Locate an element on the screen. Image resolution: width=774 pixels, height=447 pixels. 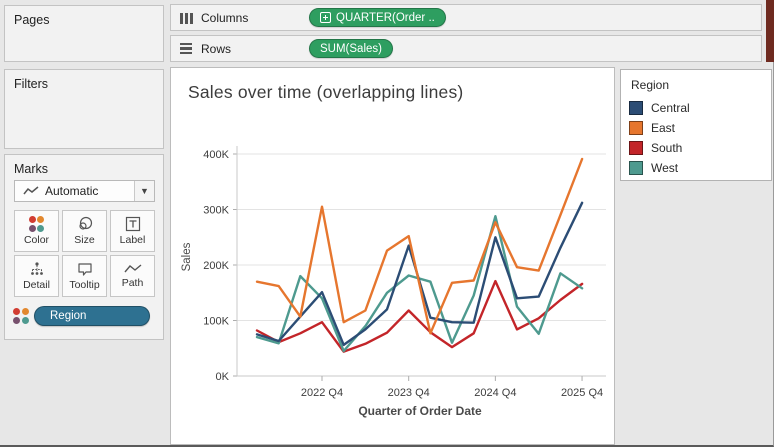
label-button: Label is located at coordinates (132, 231).